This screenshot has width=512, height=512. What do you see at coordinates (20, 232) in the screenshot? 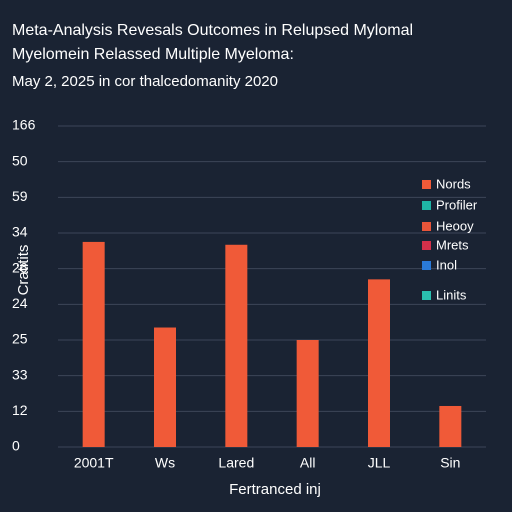
I see `y-tick-label: 34` at bounding box center [20, 232].